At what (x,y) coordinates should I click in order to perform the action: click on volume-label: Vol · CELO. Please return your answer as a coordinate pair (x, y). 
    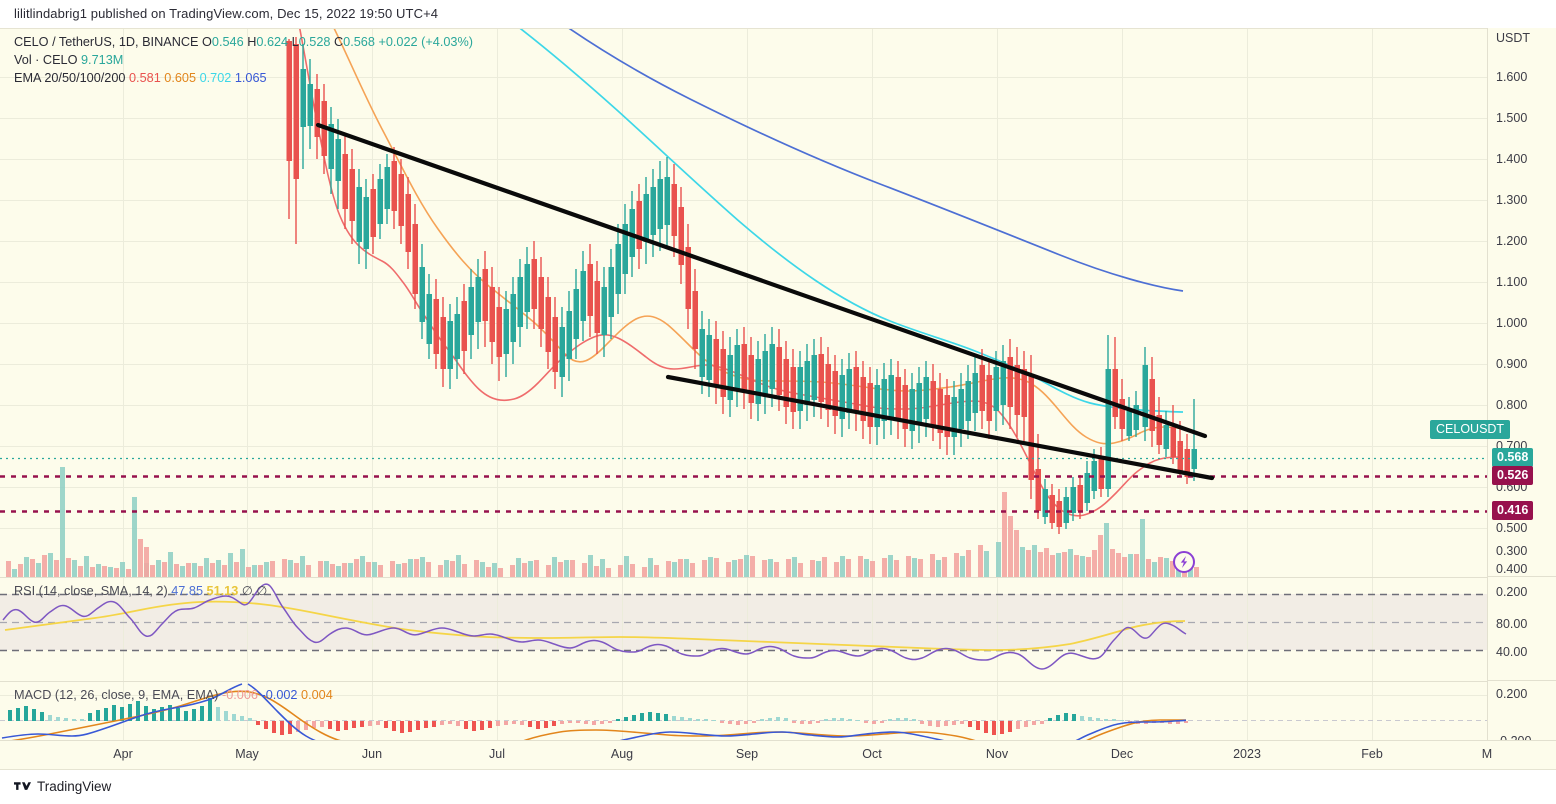
    Looking at the image, I should click on (46, 60).